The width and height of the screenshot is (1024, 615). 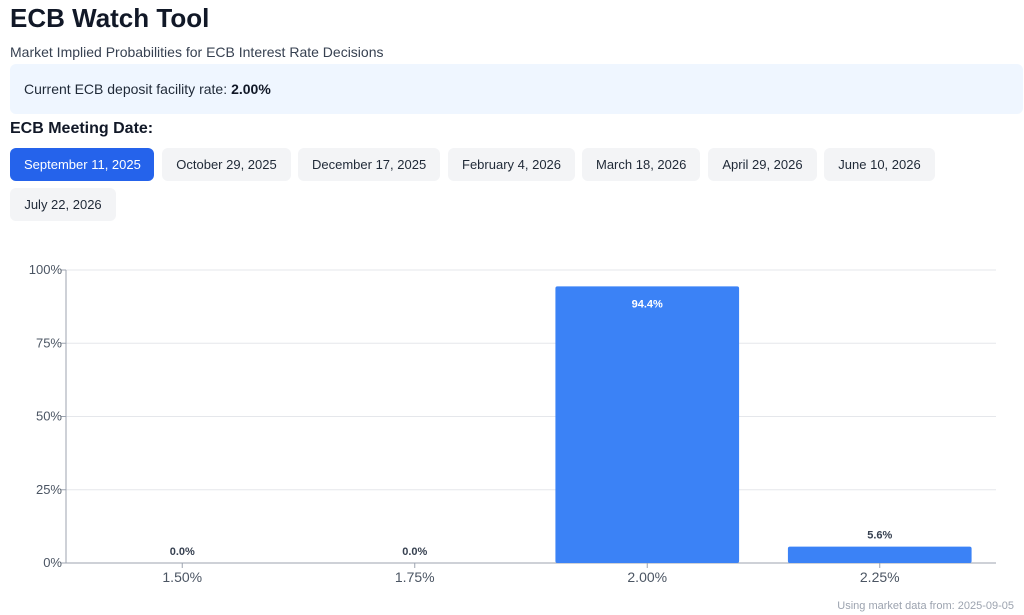 What do you see at coordinates (762, 164) in the screenshot?
I see `meeting-date-button-2026-04-29: April 29, 2026` at bounding box center [762, 164].